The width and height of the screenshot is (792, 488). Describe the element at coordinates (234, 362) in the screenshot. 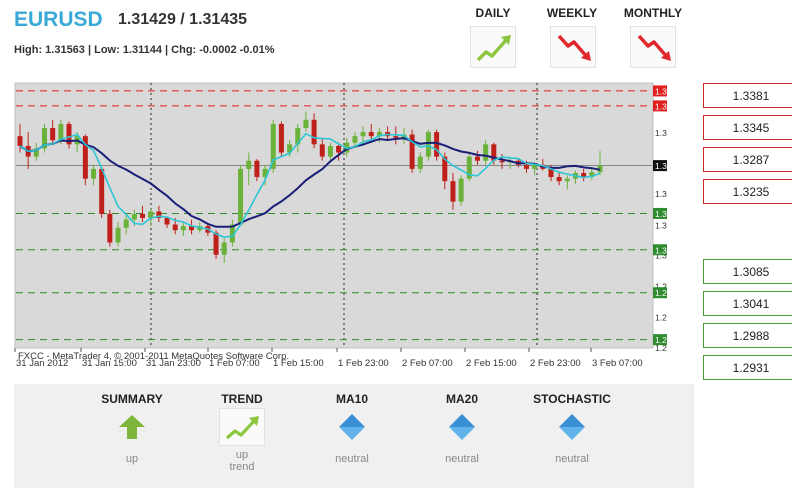

I see `time-tick-label: 1 Feb 07:00` at that location.